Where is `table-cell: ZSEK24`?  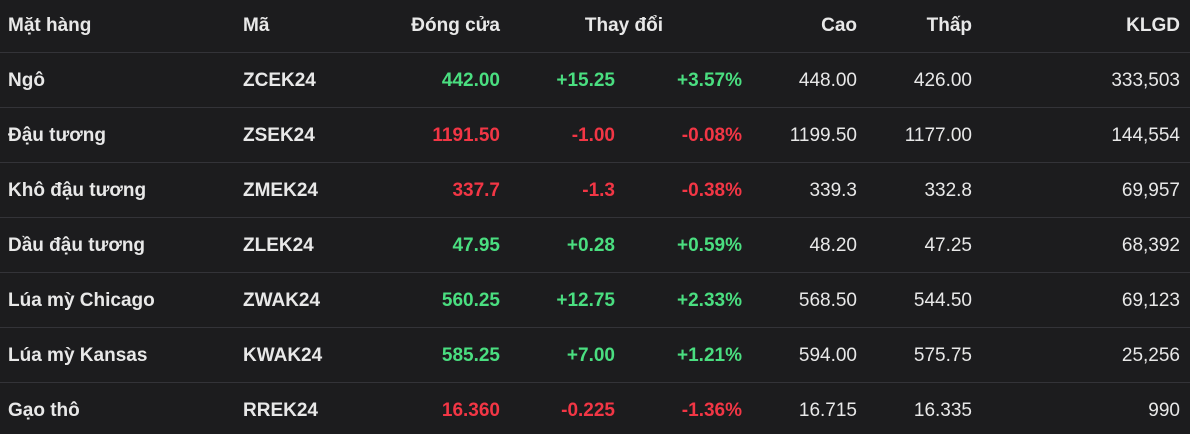
table-cell: ZSEK24 is located at coordinates (279, 135).